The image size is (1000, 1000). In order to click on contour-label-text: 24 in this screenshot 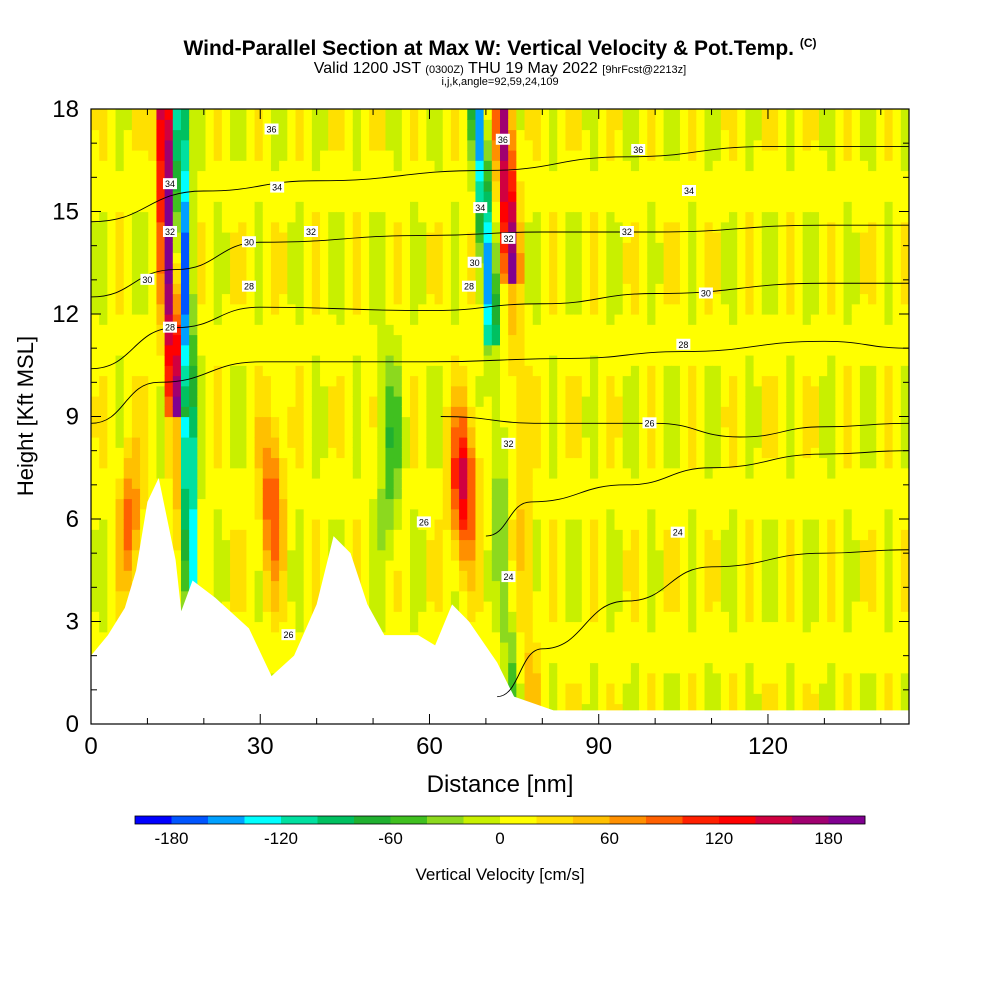, I will do `click(678, 533)`.